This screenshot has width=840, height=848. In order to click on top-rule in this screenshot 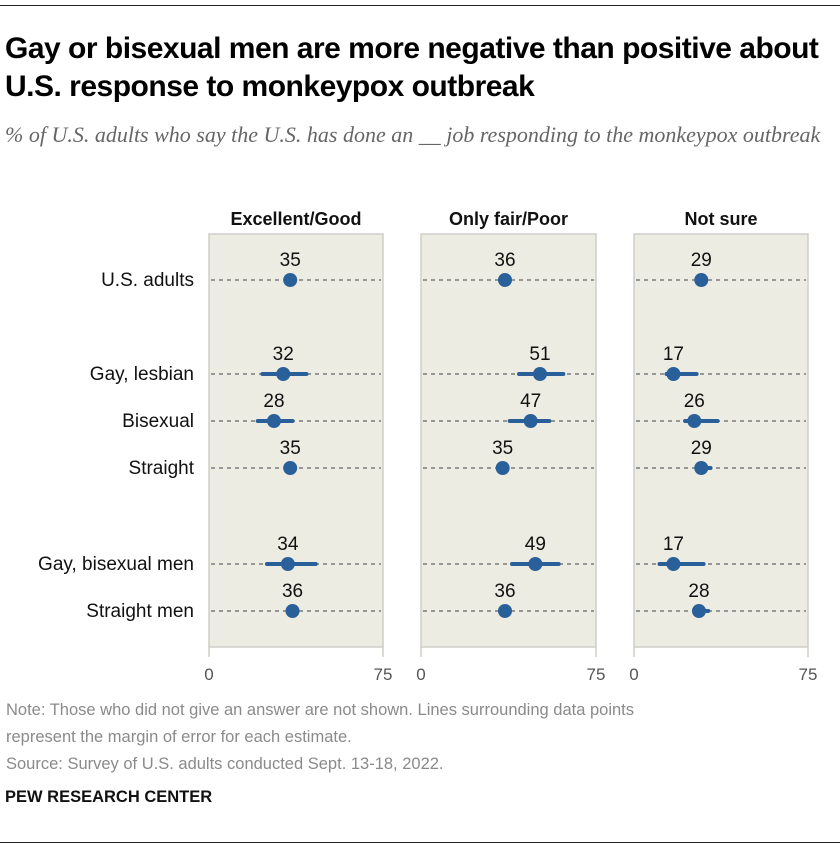, I will do `click(420, 5)`.